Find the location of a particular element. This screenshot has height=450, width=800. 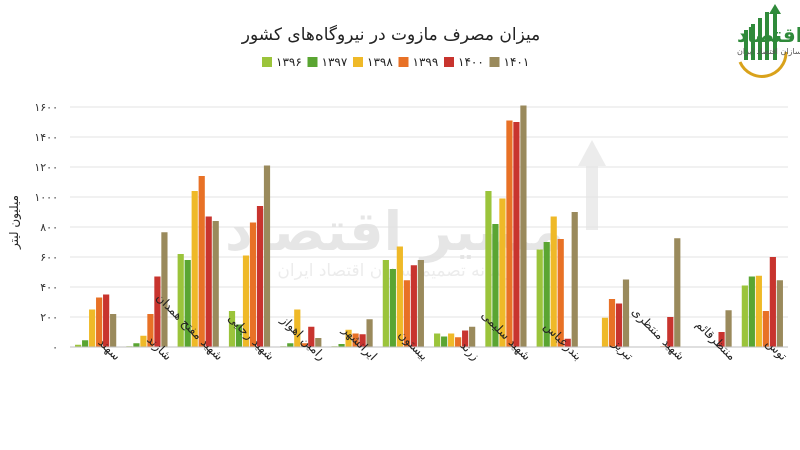

chart-title: میزان مصرف مازوت در نیروگاه‌های کشور is located at coordinates (391, 34).